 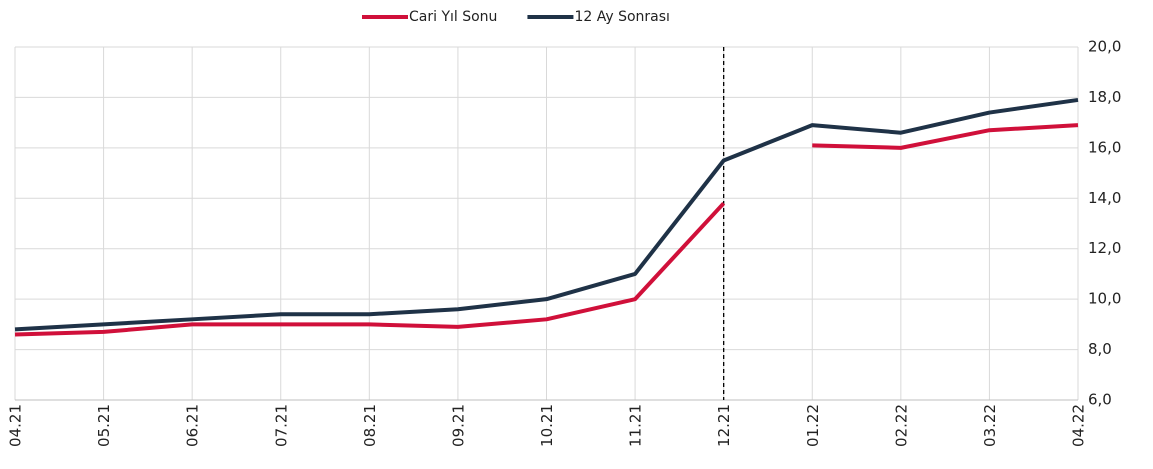 I want to click on legend-label: Cari Yıl Sonu, so click(x=453, y=17).